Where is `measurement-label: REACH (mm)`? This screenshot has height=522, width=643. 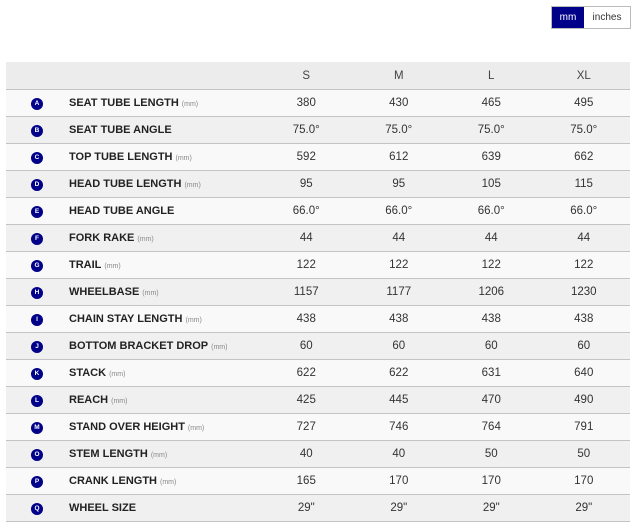
measurement-label: REACH (mm) is located at coordinates (164, 400).